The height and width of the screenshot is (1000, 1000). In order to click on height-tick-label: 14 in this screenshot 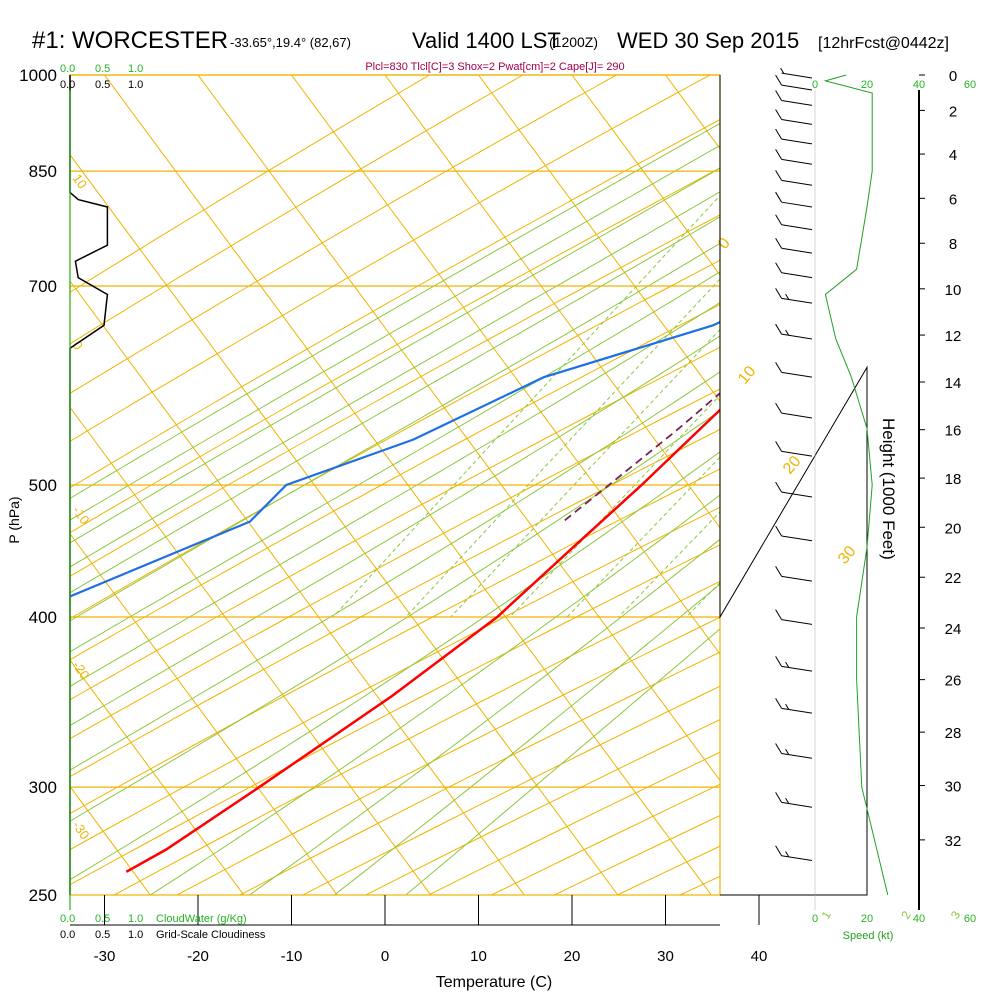, I will do `click(953, 383)`.